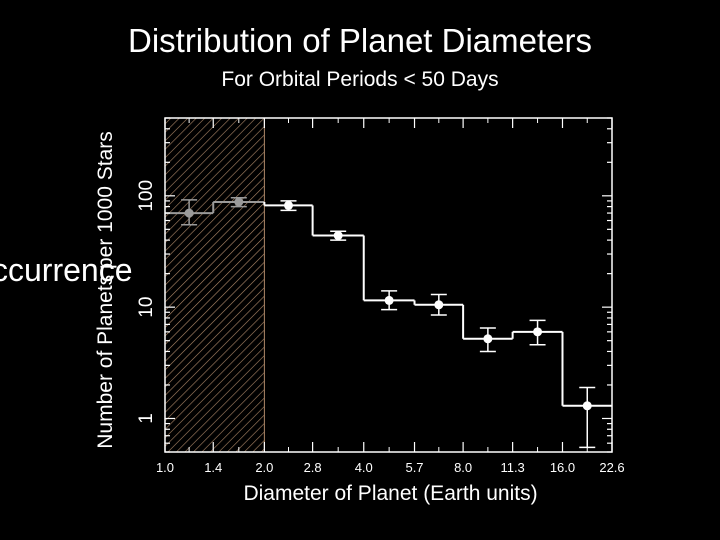 This screenshot has width=720, height=540. I want to click on x-tick-label-7: 11.3, so click(512, 467).